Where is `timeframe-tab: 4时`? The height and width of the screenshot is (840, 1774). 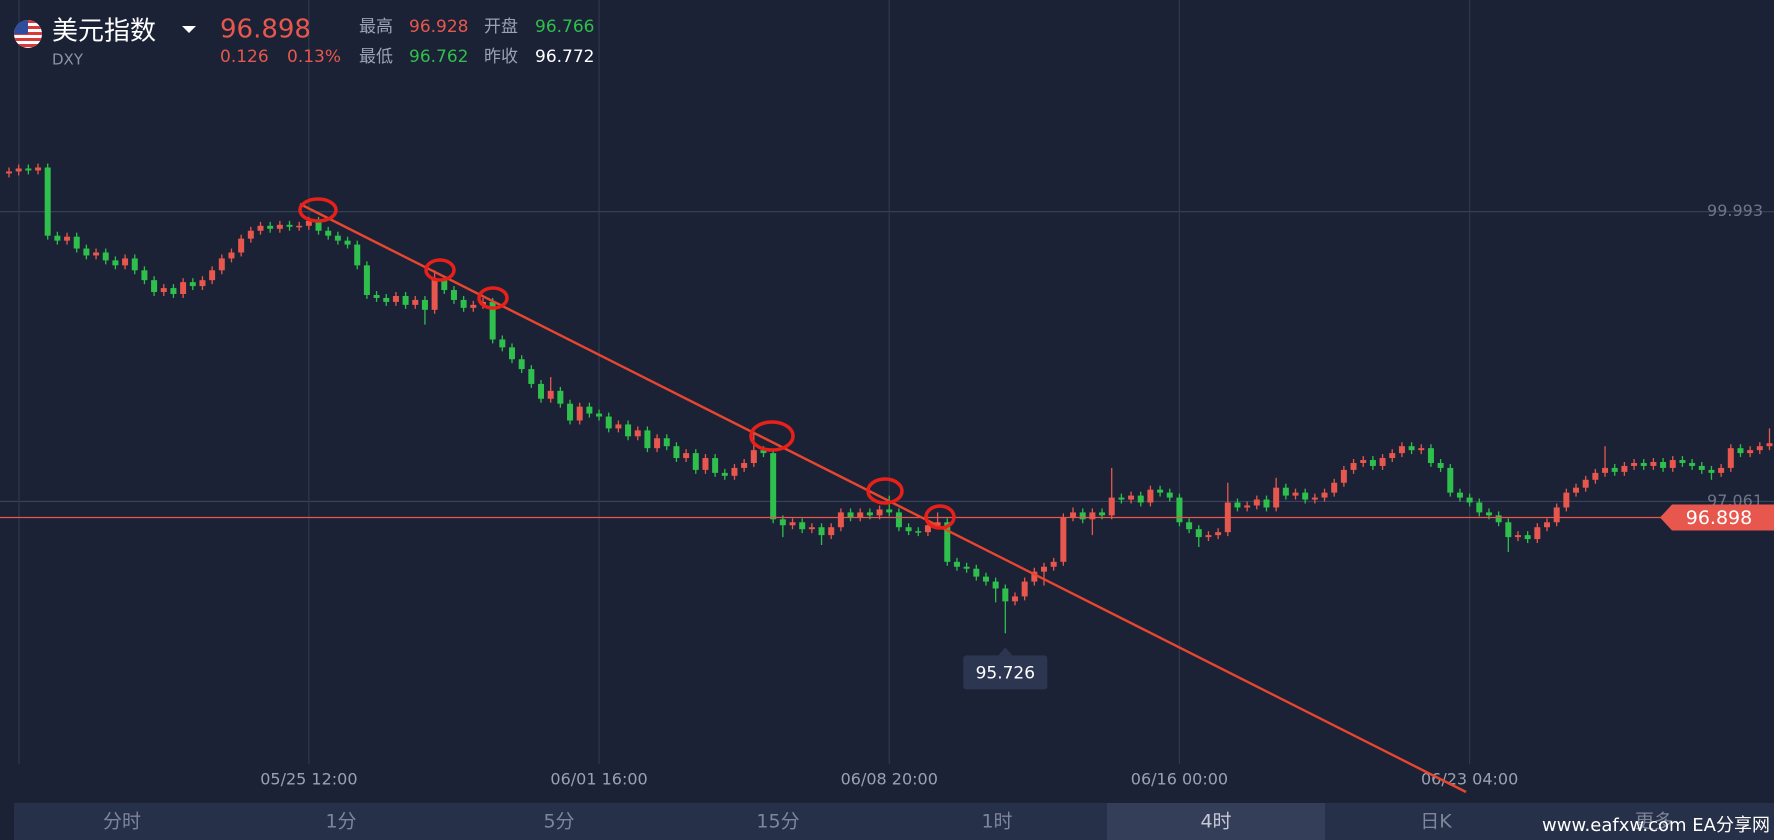
timeframe-tab: 4时 is located at coordinates (1215, 822).